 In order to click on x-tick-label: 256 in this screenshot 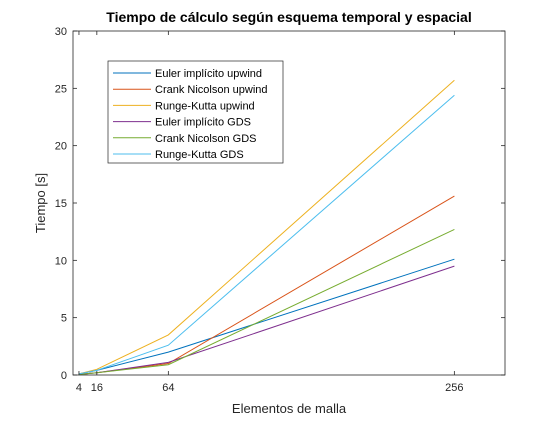, I will do `click(454, 388)`.